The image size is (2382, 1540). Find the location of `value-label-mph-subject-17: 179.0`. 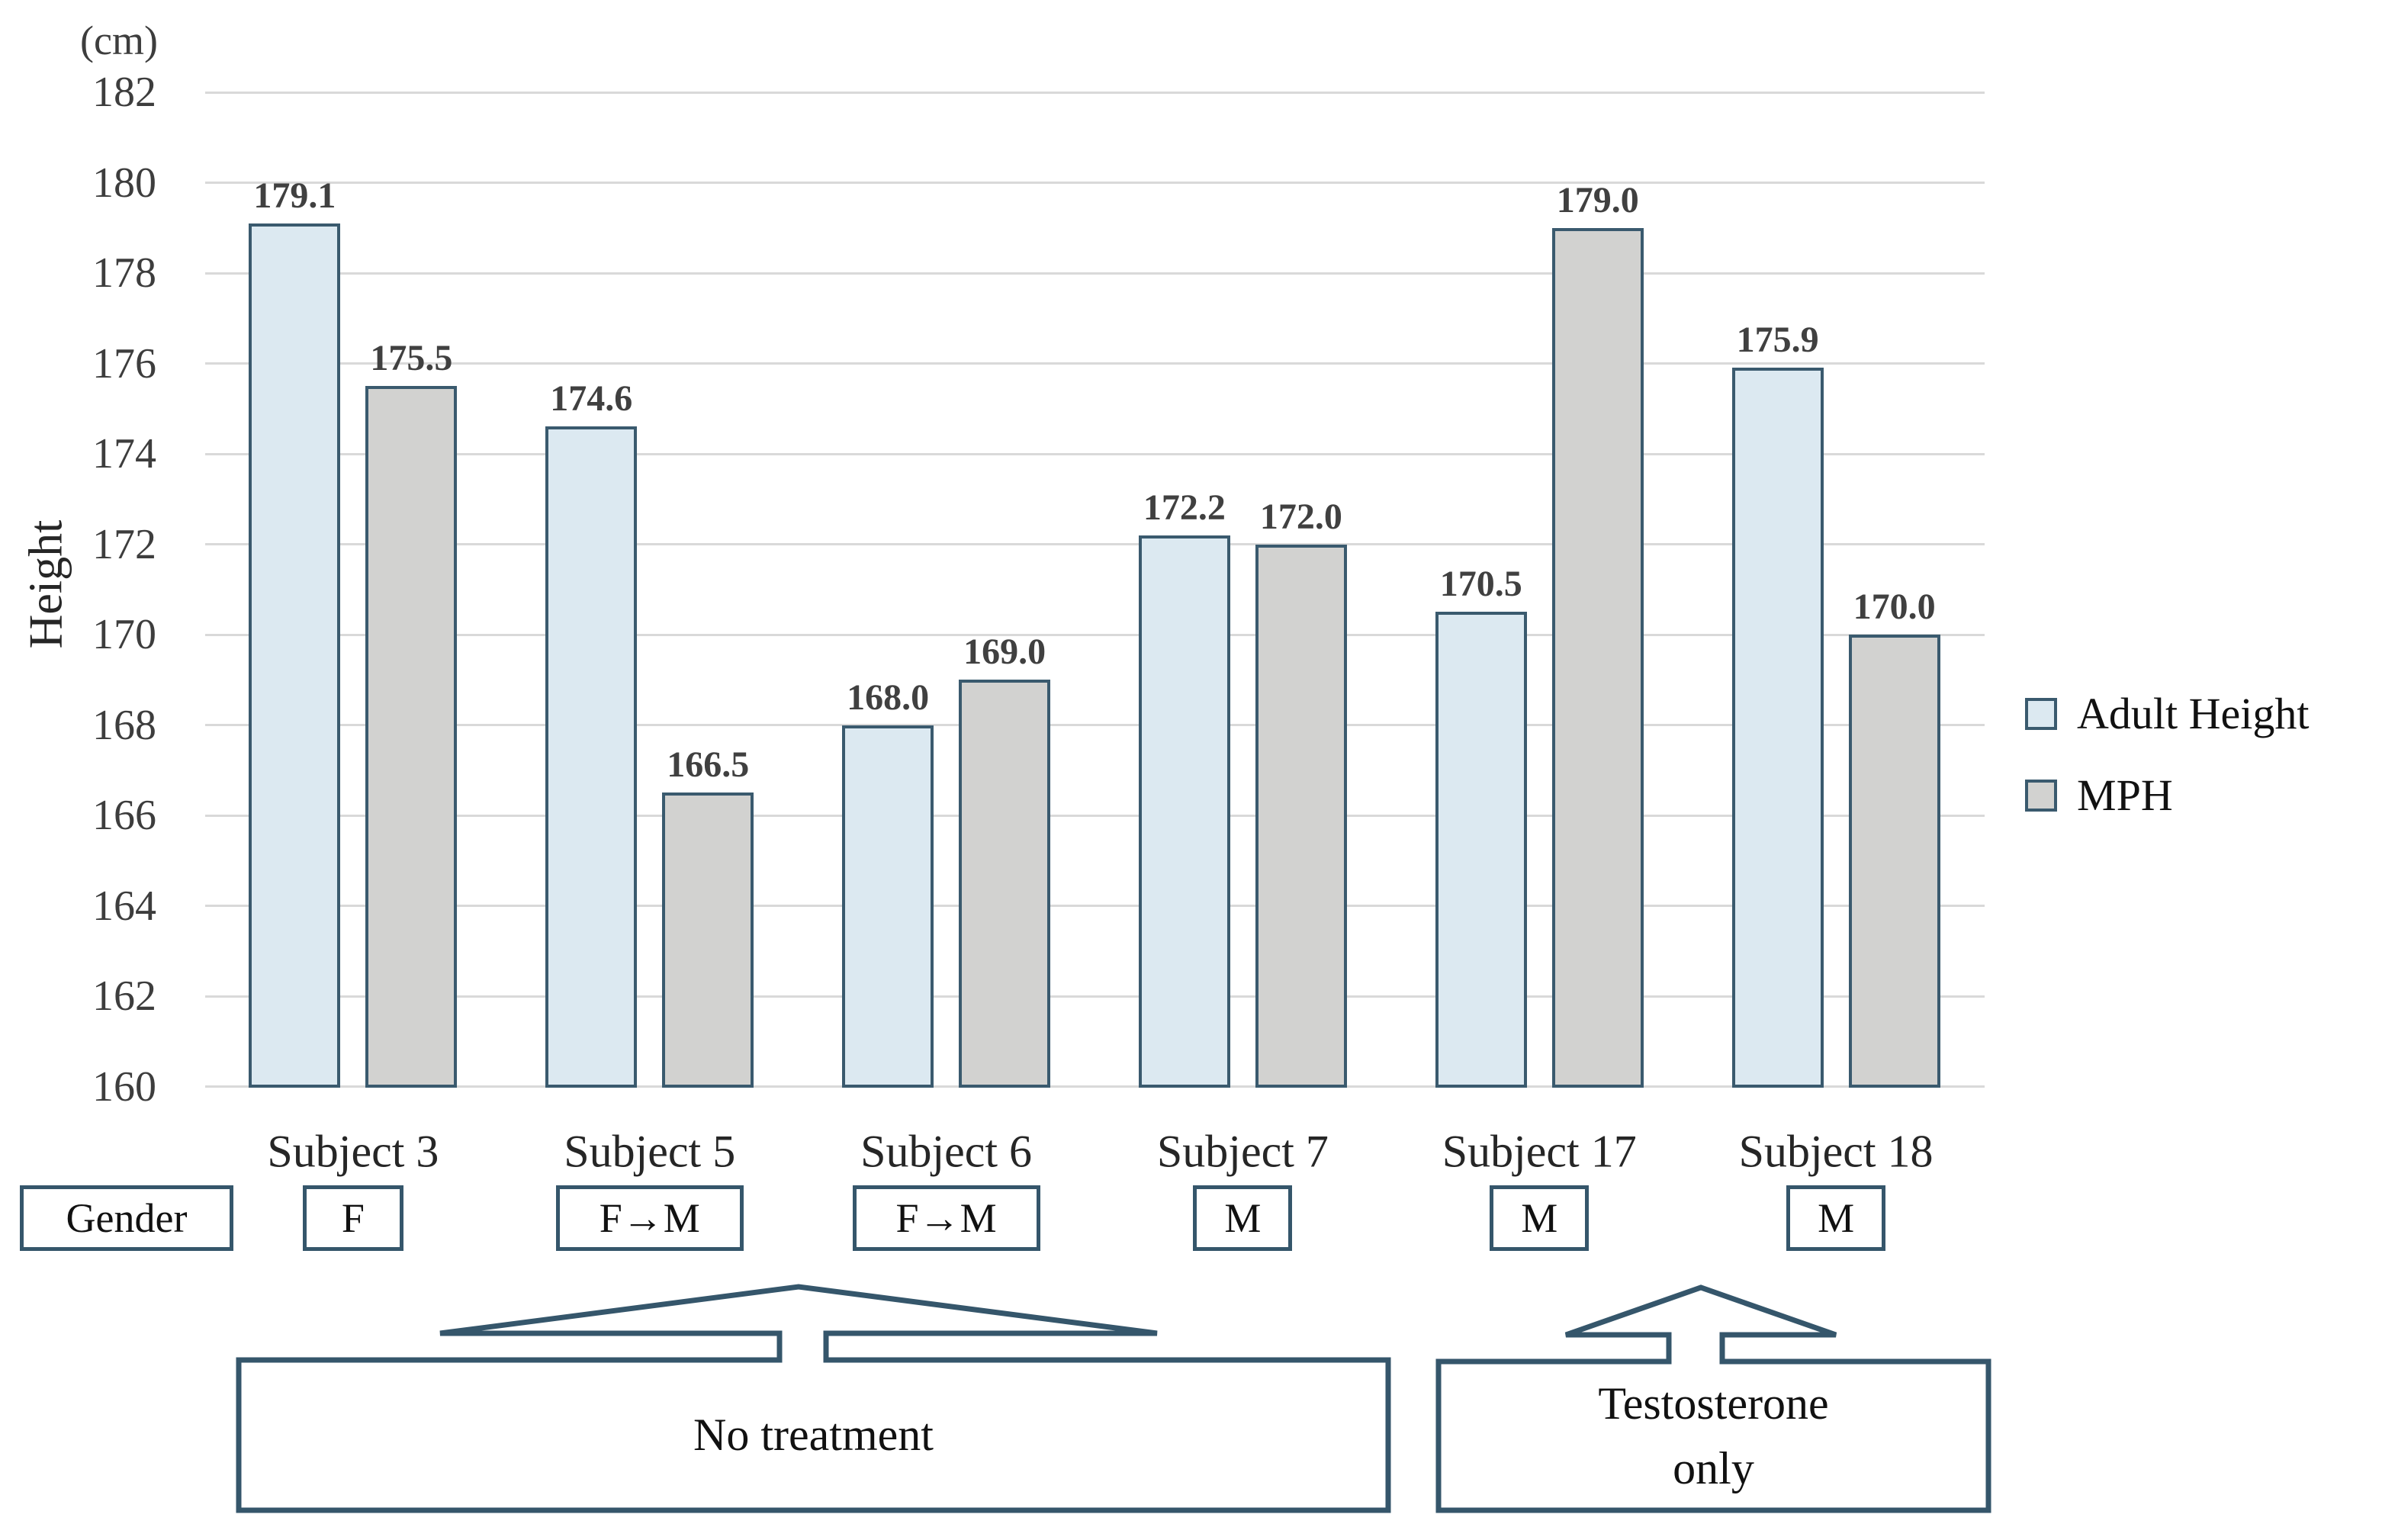

value-label-mph-subject-17: 179.0 is located at coordinates (1597, 199).